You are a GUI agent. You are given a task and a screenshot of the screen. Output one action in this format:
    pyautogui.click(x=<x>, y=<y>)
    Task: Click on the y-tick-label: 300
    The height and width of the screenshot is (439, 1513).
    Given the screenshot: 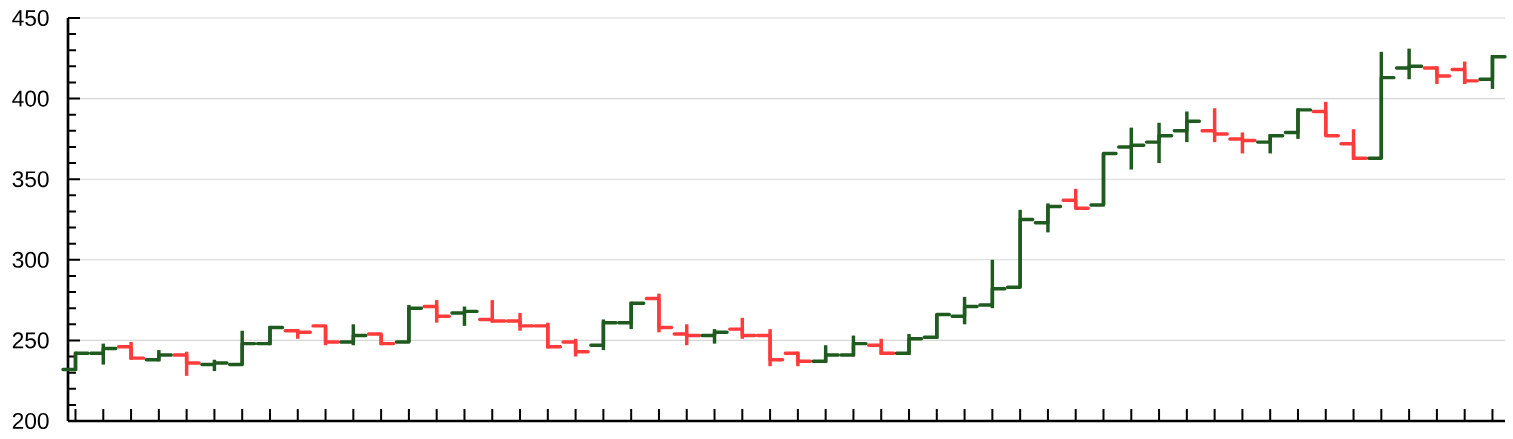 What is the action you would take?
    pyautogui.click(x=30, y=259)
    